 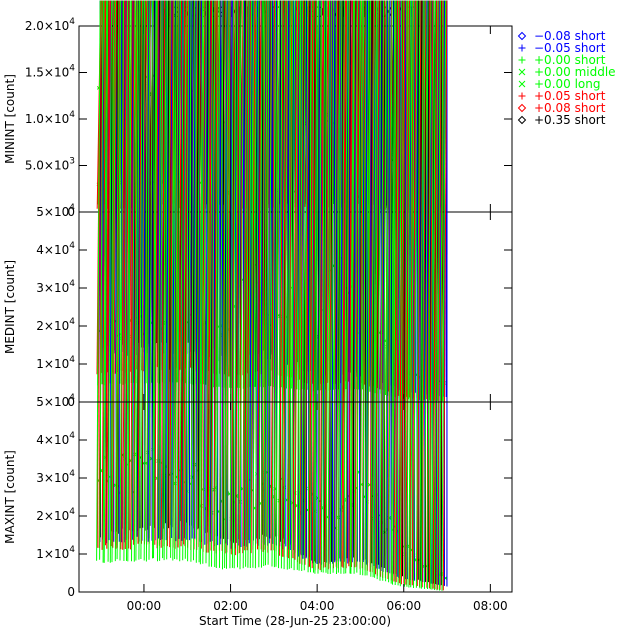 What do you see at coordinates (522, 60) in the screenshot?
I see `legend-marker-s3` at bounding box center [522, 60].